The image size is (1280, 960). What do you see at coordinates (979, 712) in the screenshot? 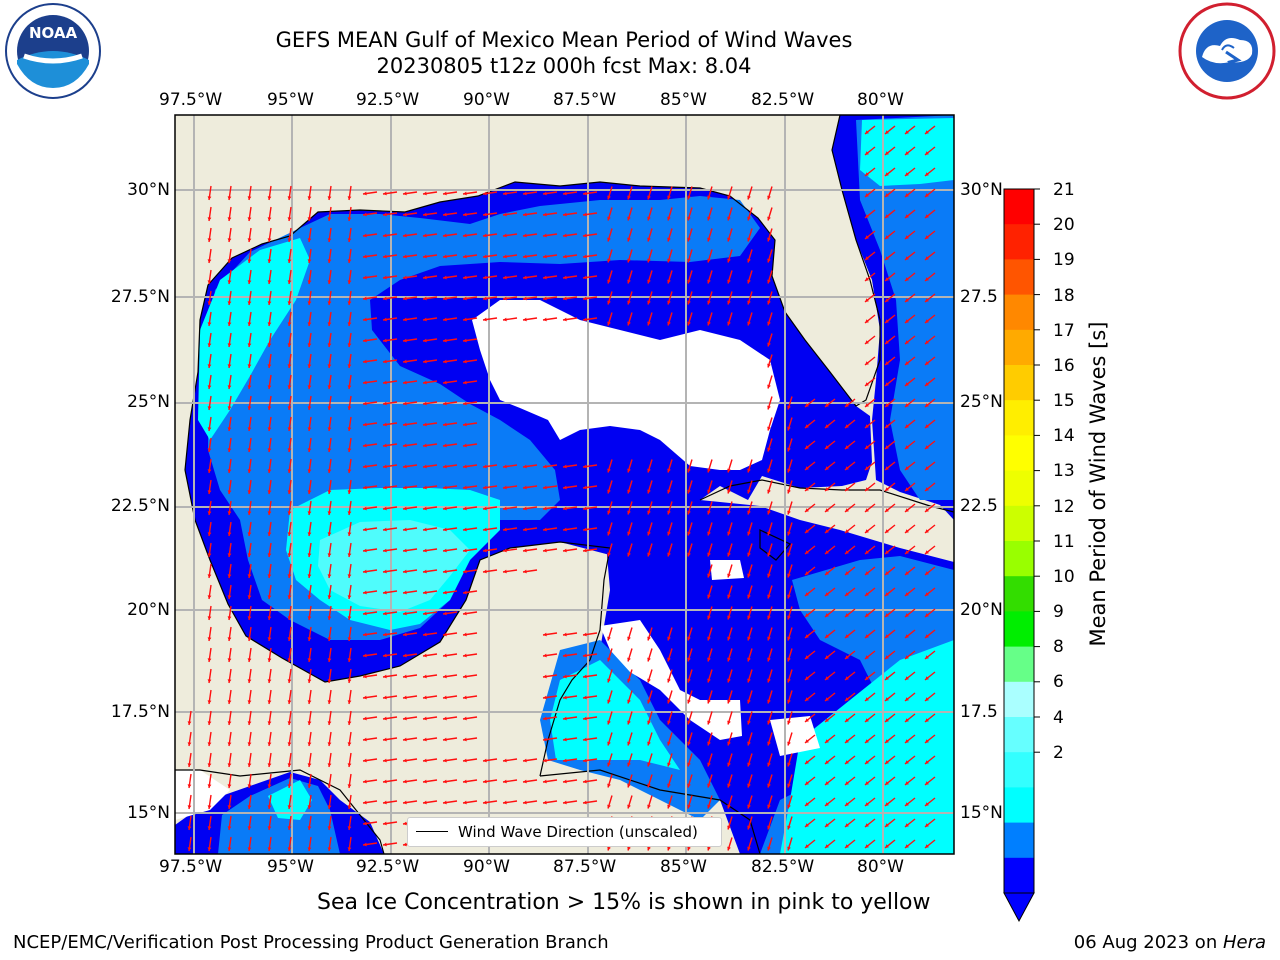
I see `lat-label-right: 17.5` at bounding box center [979, 712].